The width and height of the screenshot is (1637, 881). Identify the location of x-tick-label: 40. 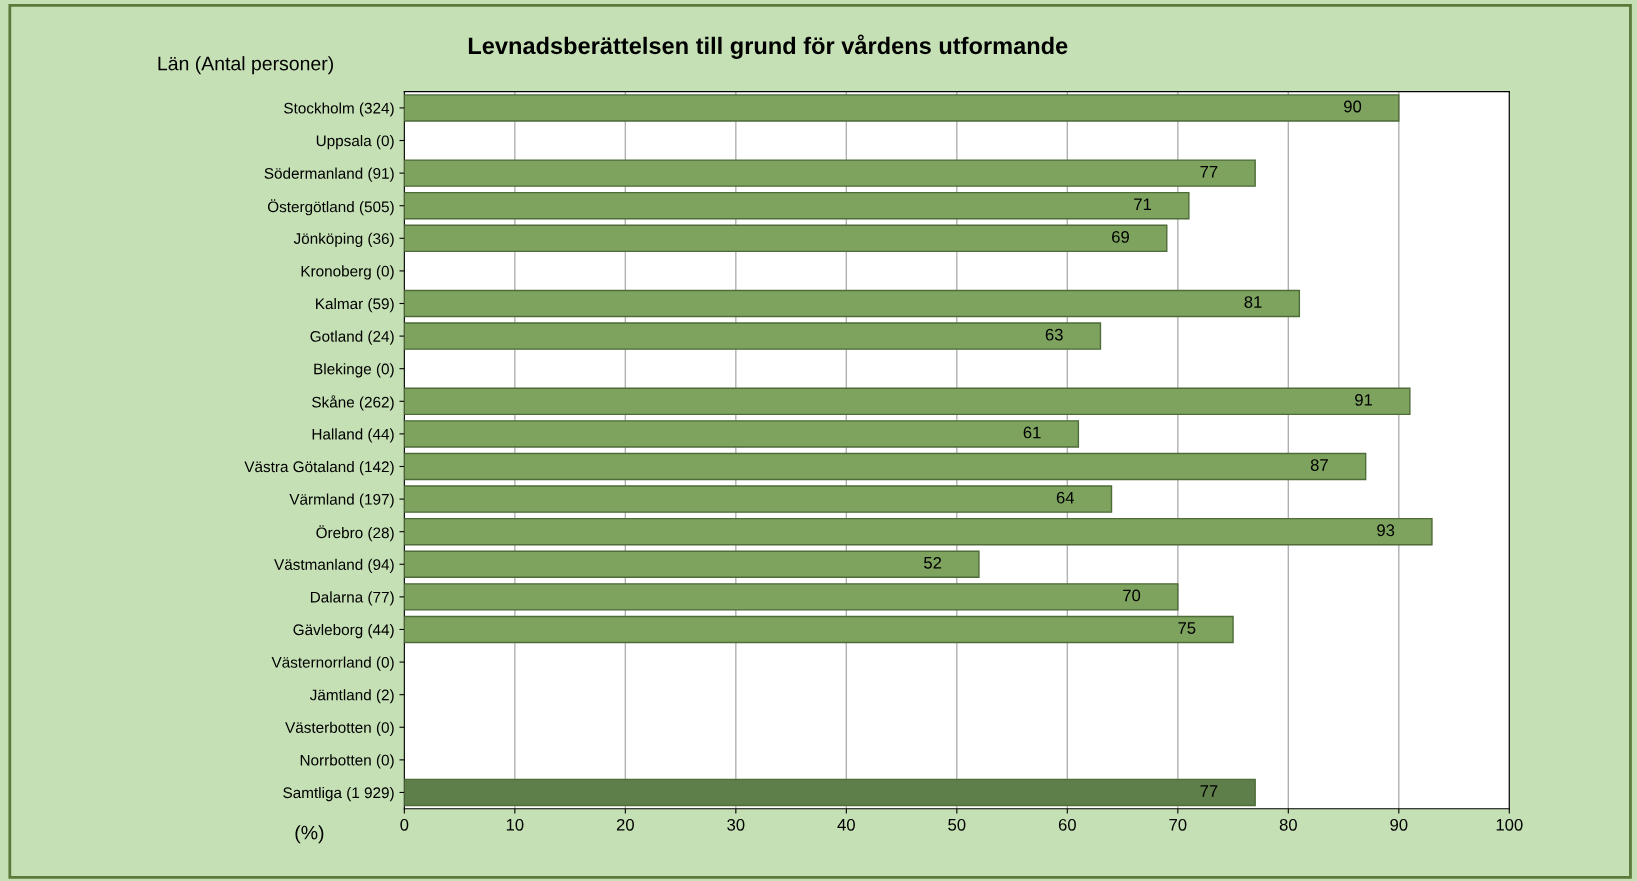
(846, 824).